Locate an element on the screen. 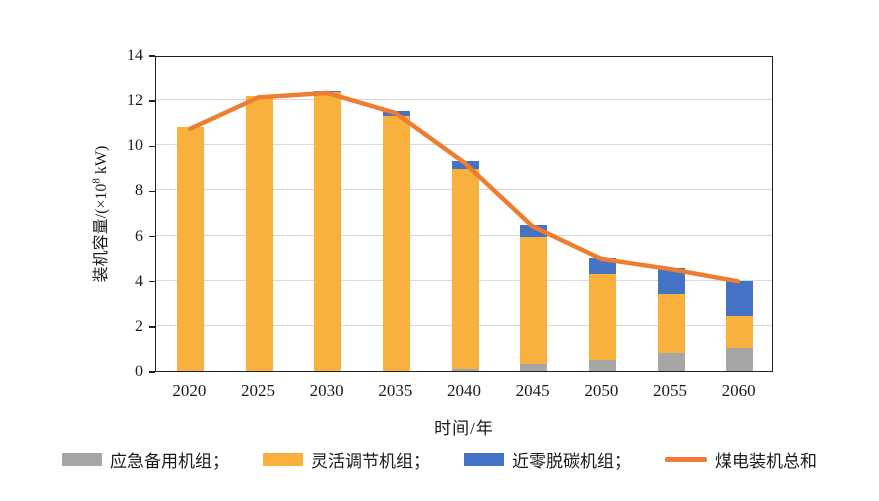  bar-segment-应急备用机组-2055 is located at coordinates (671, 361).